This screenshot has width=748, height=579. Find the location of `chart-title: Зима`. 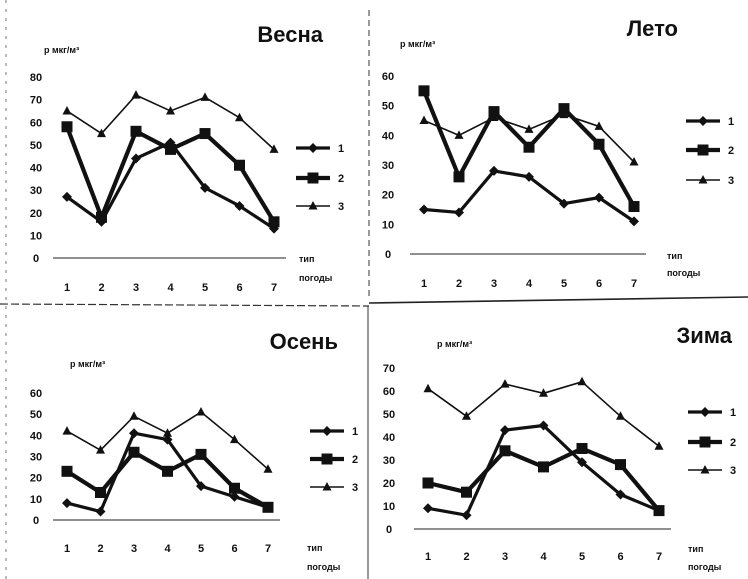

chart-title: Зима is located at coordinates (704, 335).